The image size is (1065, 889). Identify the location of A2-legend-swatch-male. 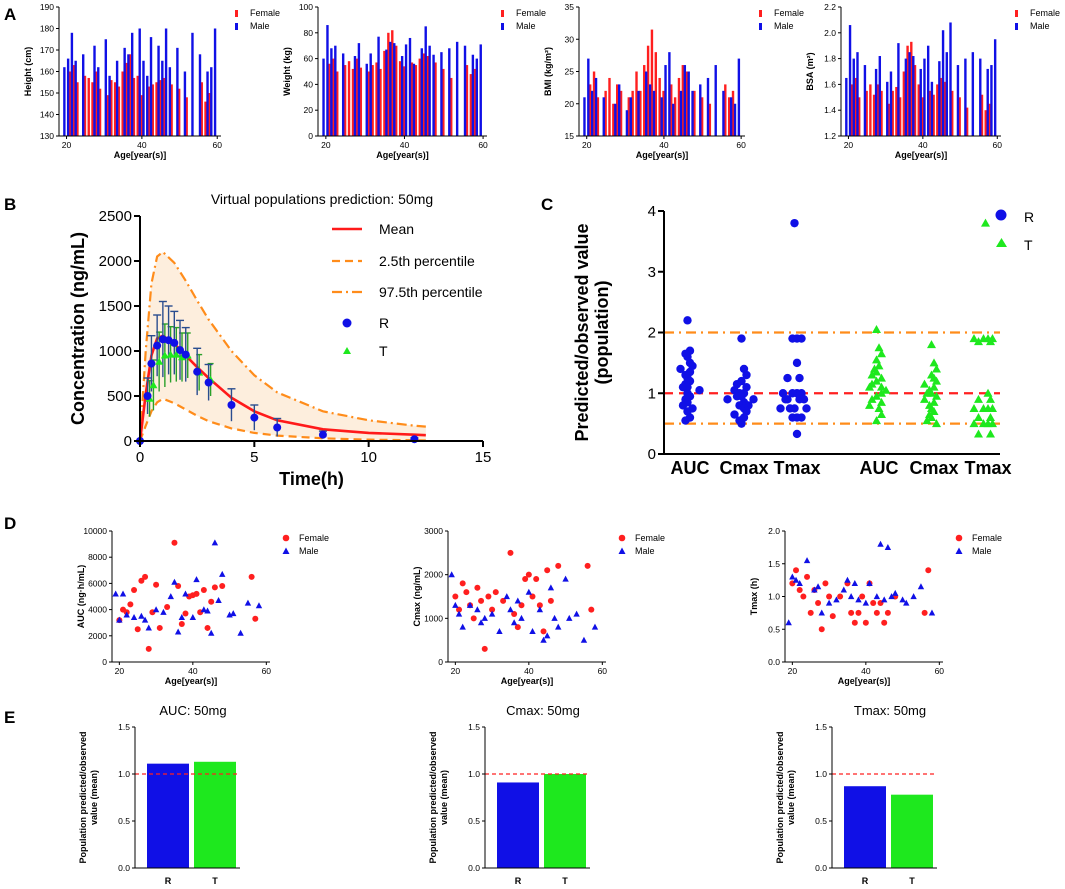
(502, 26).